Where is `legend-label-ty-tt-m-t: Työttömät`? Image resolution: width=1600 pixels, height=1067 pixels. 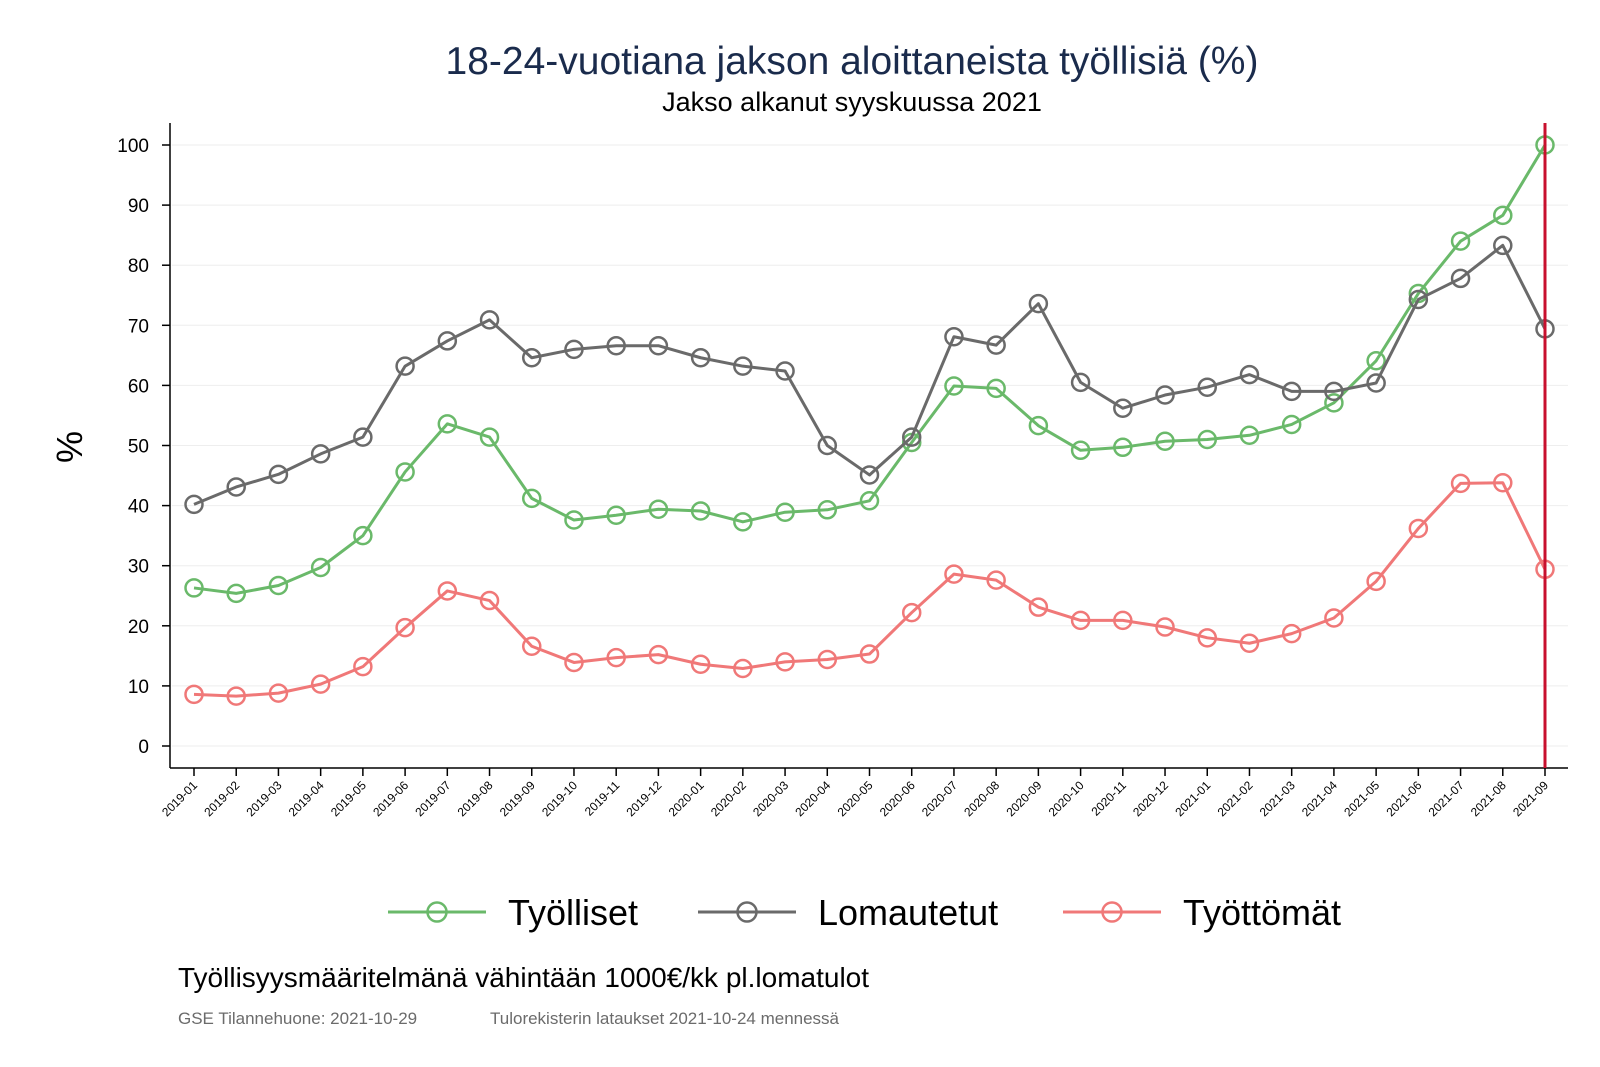 legend-label-ty-tt-m-t: Työttömät is located at coordinates (1262, 912).